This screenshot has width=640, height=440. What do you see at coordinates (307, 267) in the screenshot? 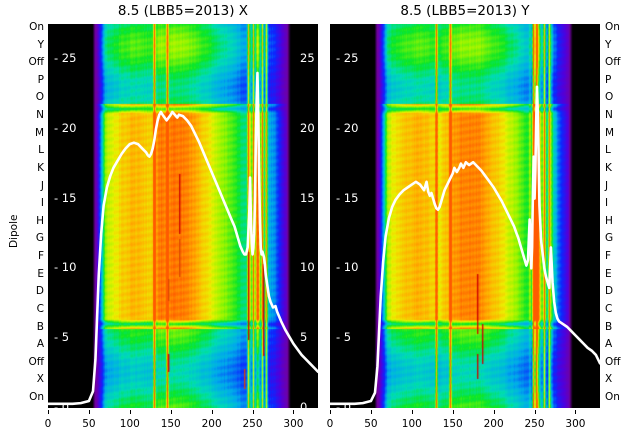
I see `inner-ytick-label: 10` at bounding box center [307, 267].